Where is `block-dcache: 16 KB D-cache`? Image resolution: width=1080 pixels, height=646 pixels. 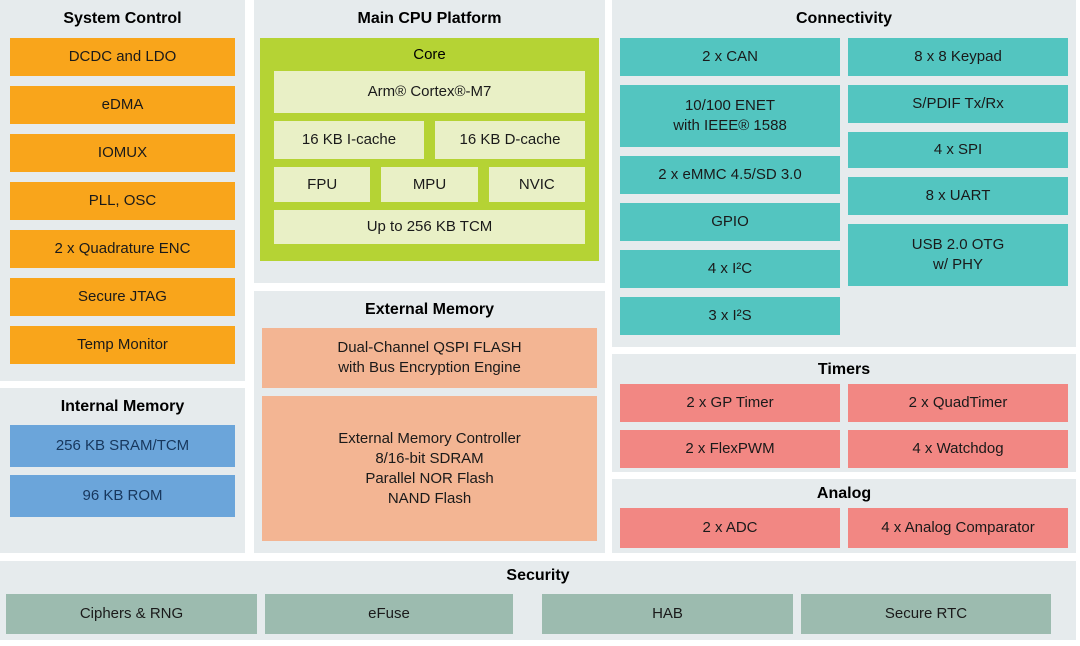 block-dcache: 16 KB D-cache is located at coordinates (510, 140).